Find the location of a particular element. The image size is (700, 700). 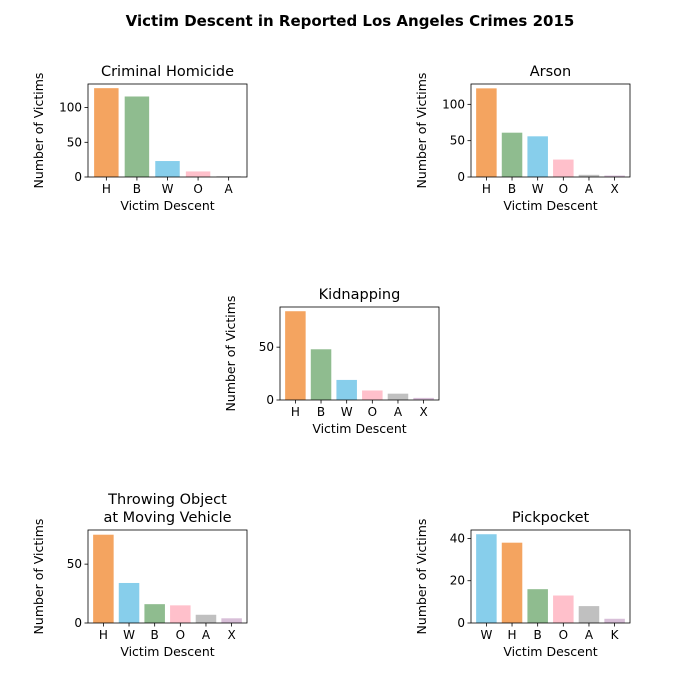

subplot-title: Throwing Object is located at coordinates (167, 500).